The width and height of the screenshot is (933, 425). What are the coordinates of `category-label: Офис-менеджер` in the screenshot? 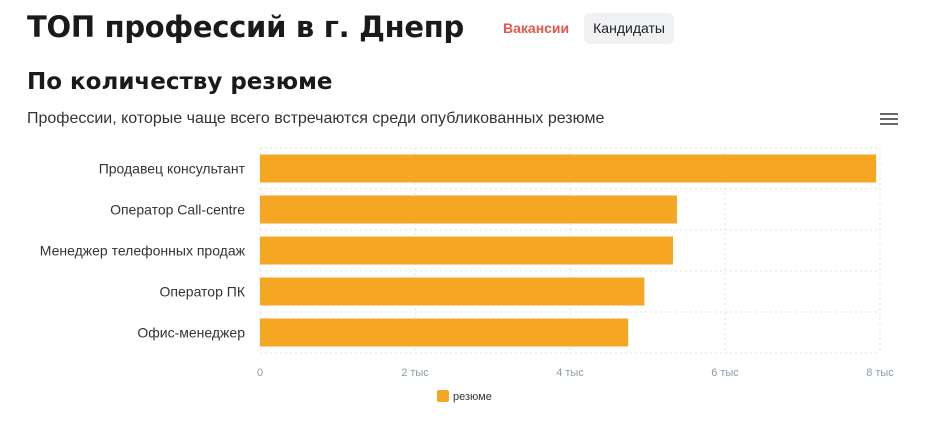 It's located at (191, 333).